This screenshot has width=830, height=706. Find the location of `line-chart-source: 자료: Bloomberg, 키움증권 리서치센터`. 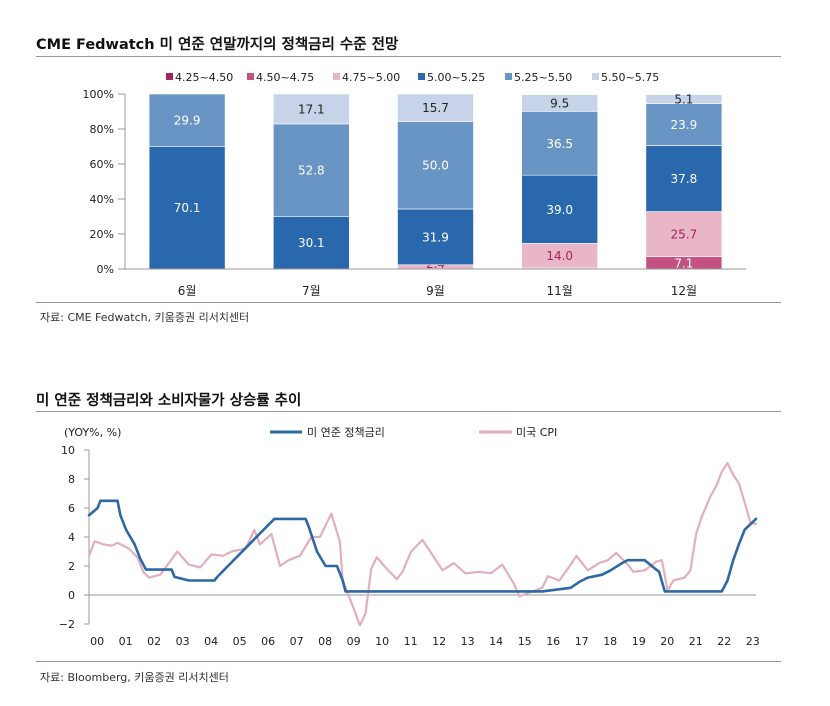

line-chart-source: 자료: Bloomberg, 키움증권 리서치센터 is located at coordinates (134, 677).